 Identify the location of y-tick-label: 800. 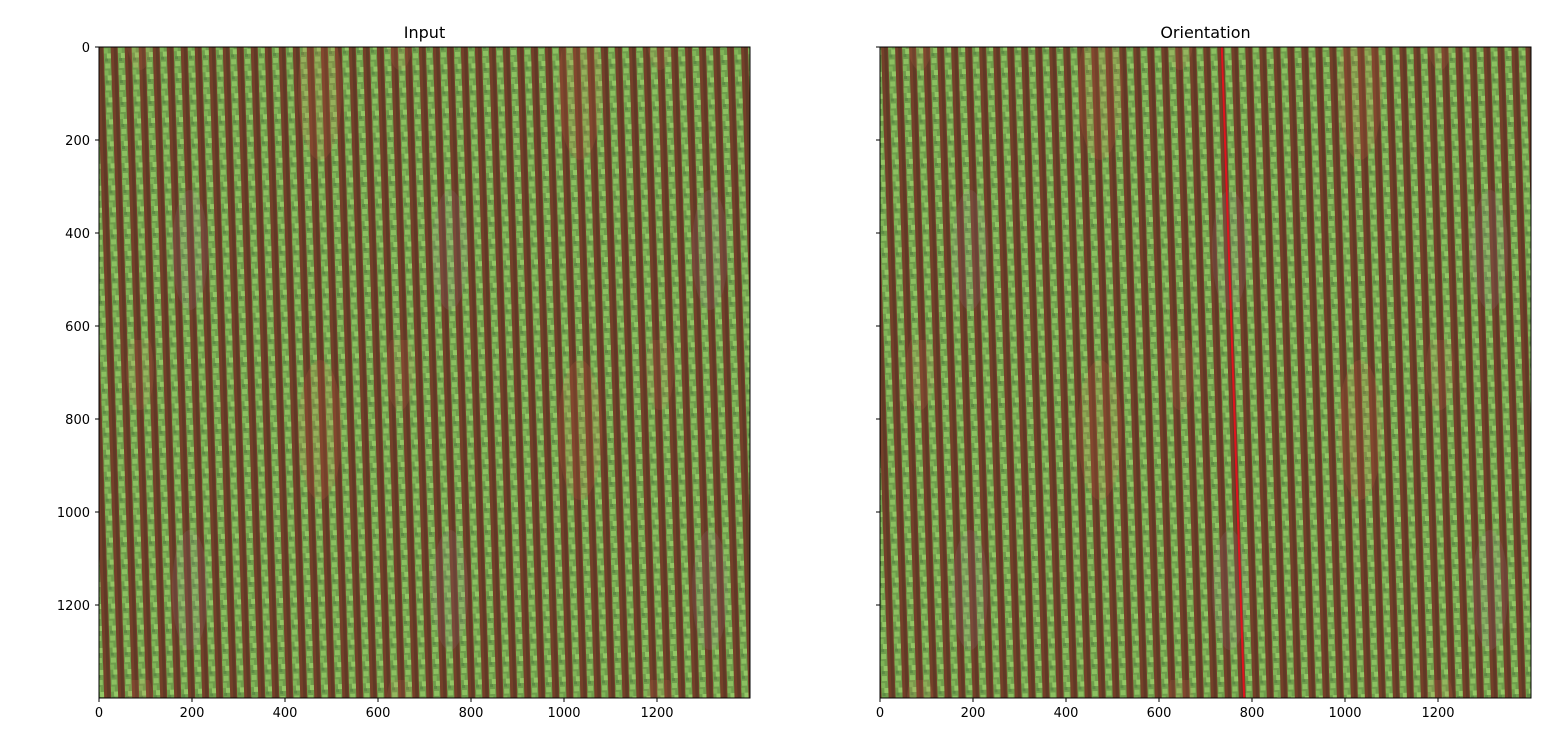
(77, 420).